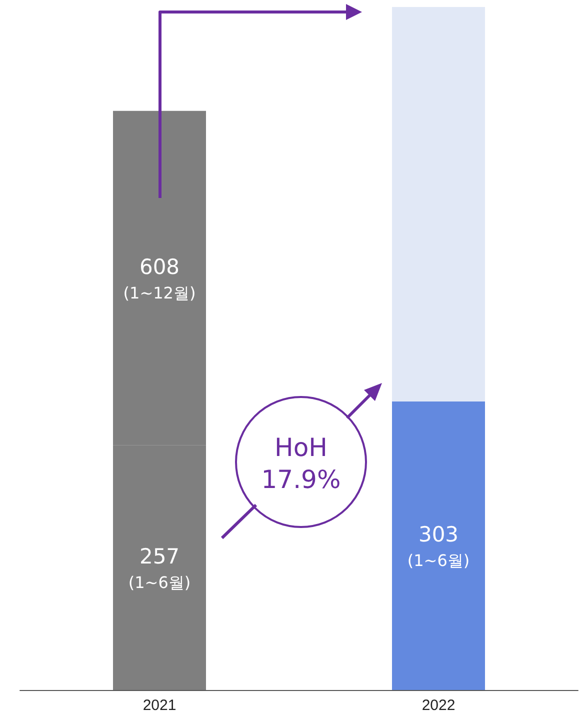 This screenshot has width=582, height=724. I want to click on total-label: 608 (1~12월), so click(159, 279).